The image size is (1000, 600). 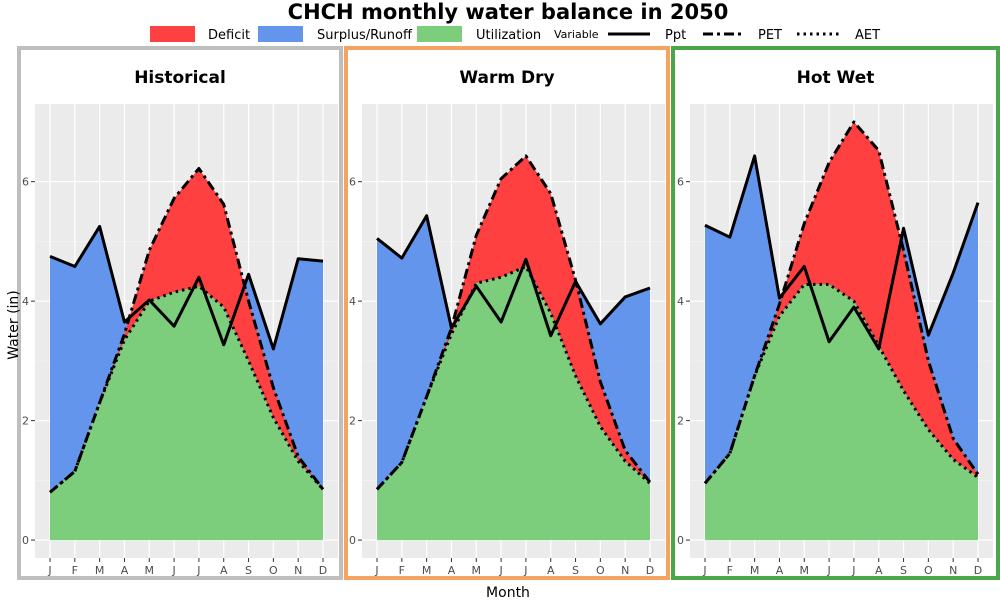 What do you see at coordinates (365, 35) in the screenshot?
I see `legend-label-surplus-runoff: Surplus/Runoff` at bounding box center [365, 35].